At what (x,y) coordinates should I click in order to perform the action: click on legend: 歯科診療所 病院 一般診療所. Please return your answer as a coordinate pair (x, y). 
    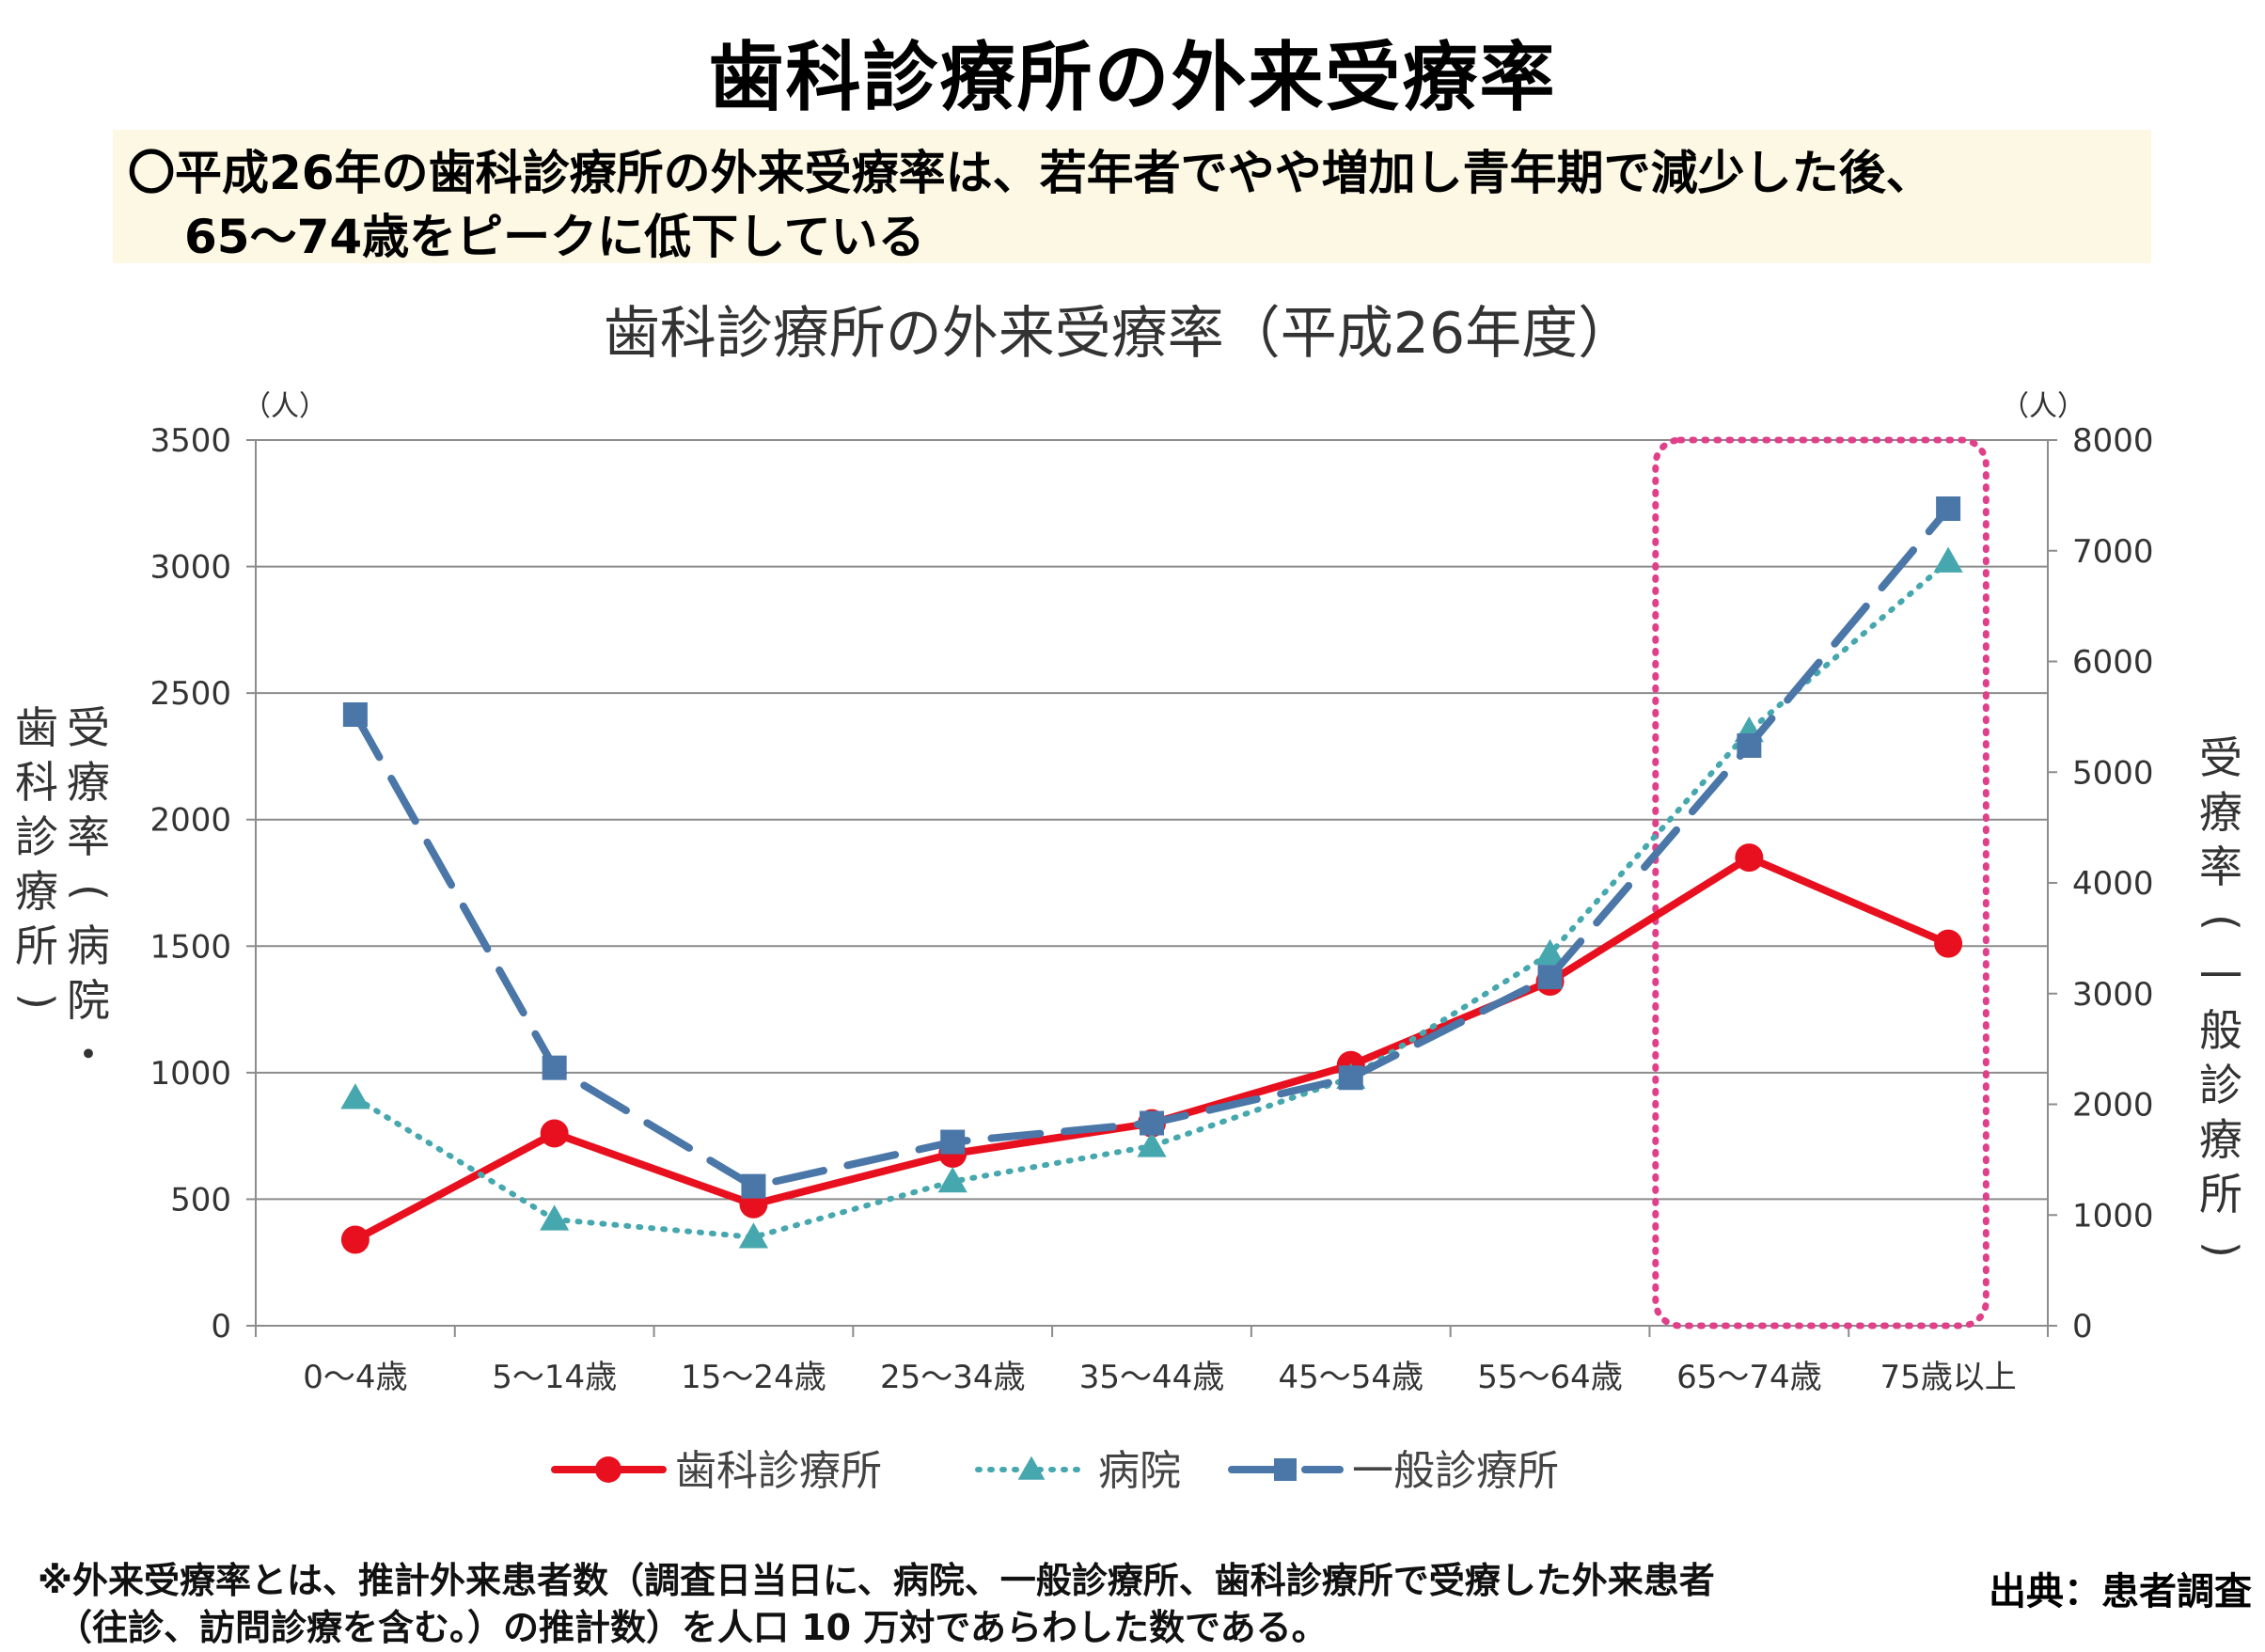
    Looking at the image, I should click on (1055, 1471).